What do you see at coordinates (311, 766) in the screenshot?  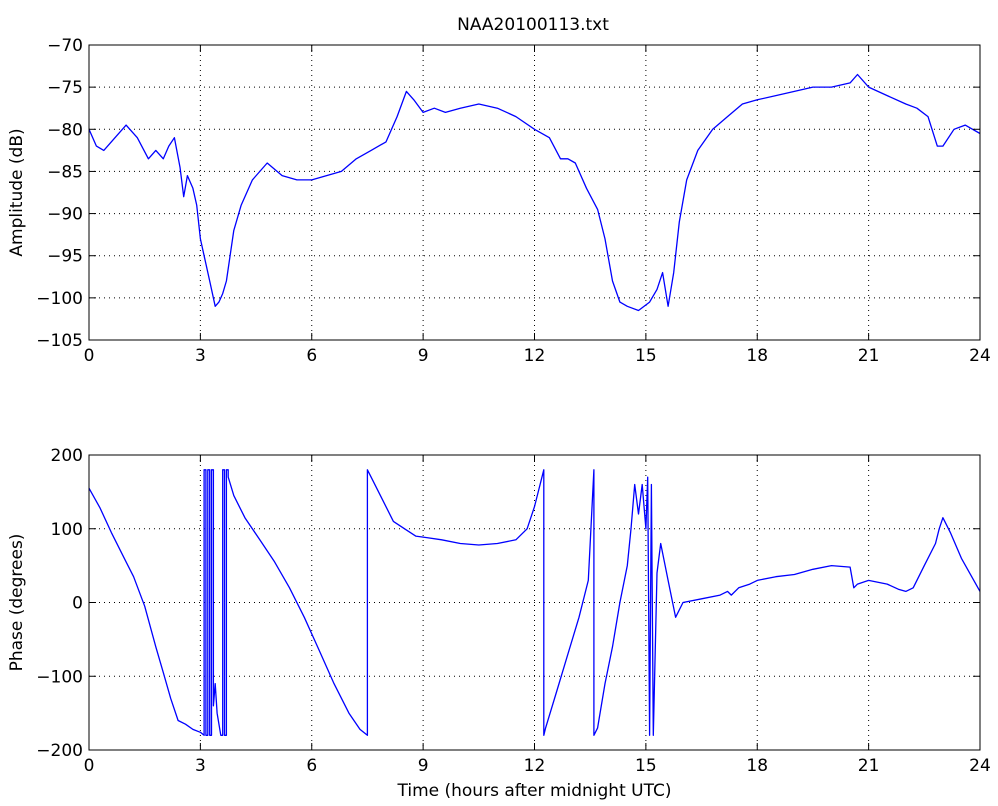 I see `phase-xtick-label: 6` at bounding box center [311, 766].